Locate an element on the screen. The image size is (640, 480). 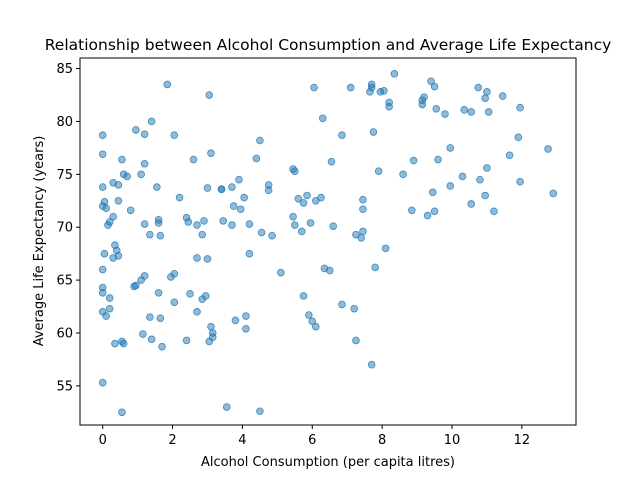
y-axis-ticks: 55 60 65 70 75 80 85 is located at coordinates (68, 228).